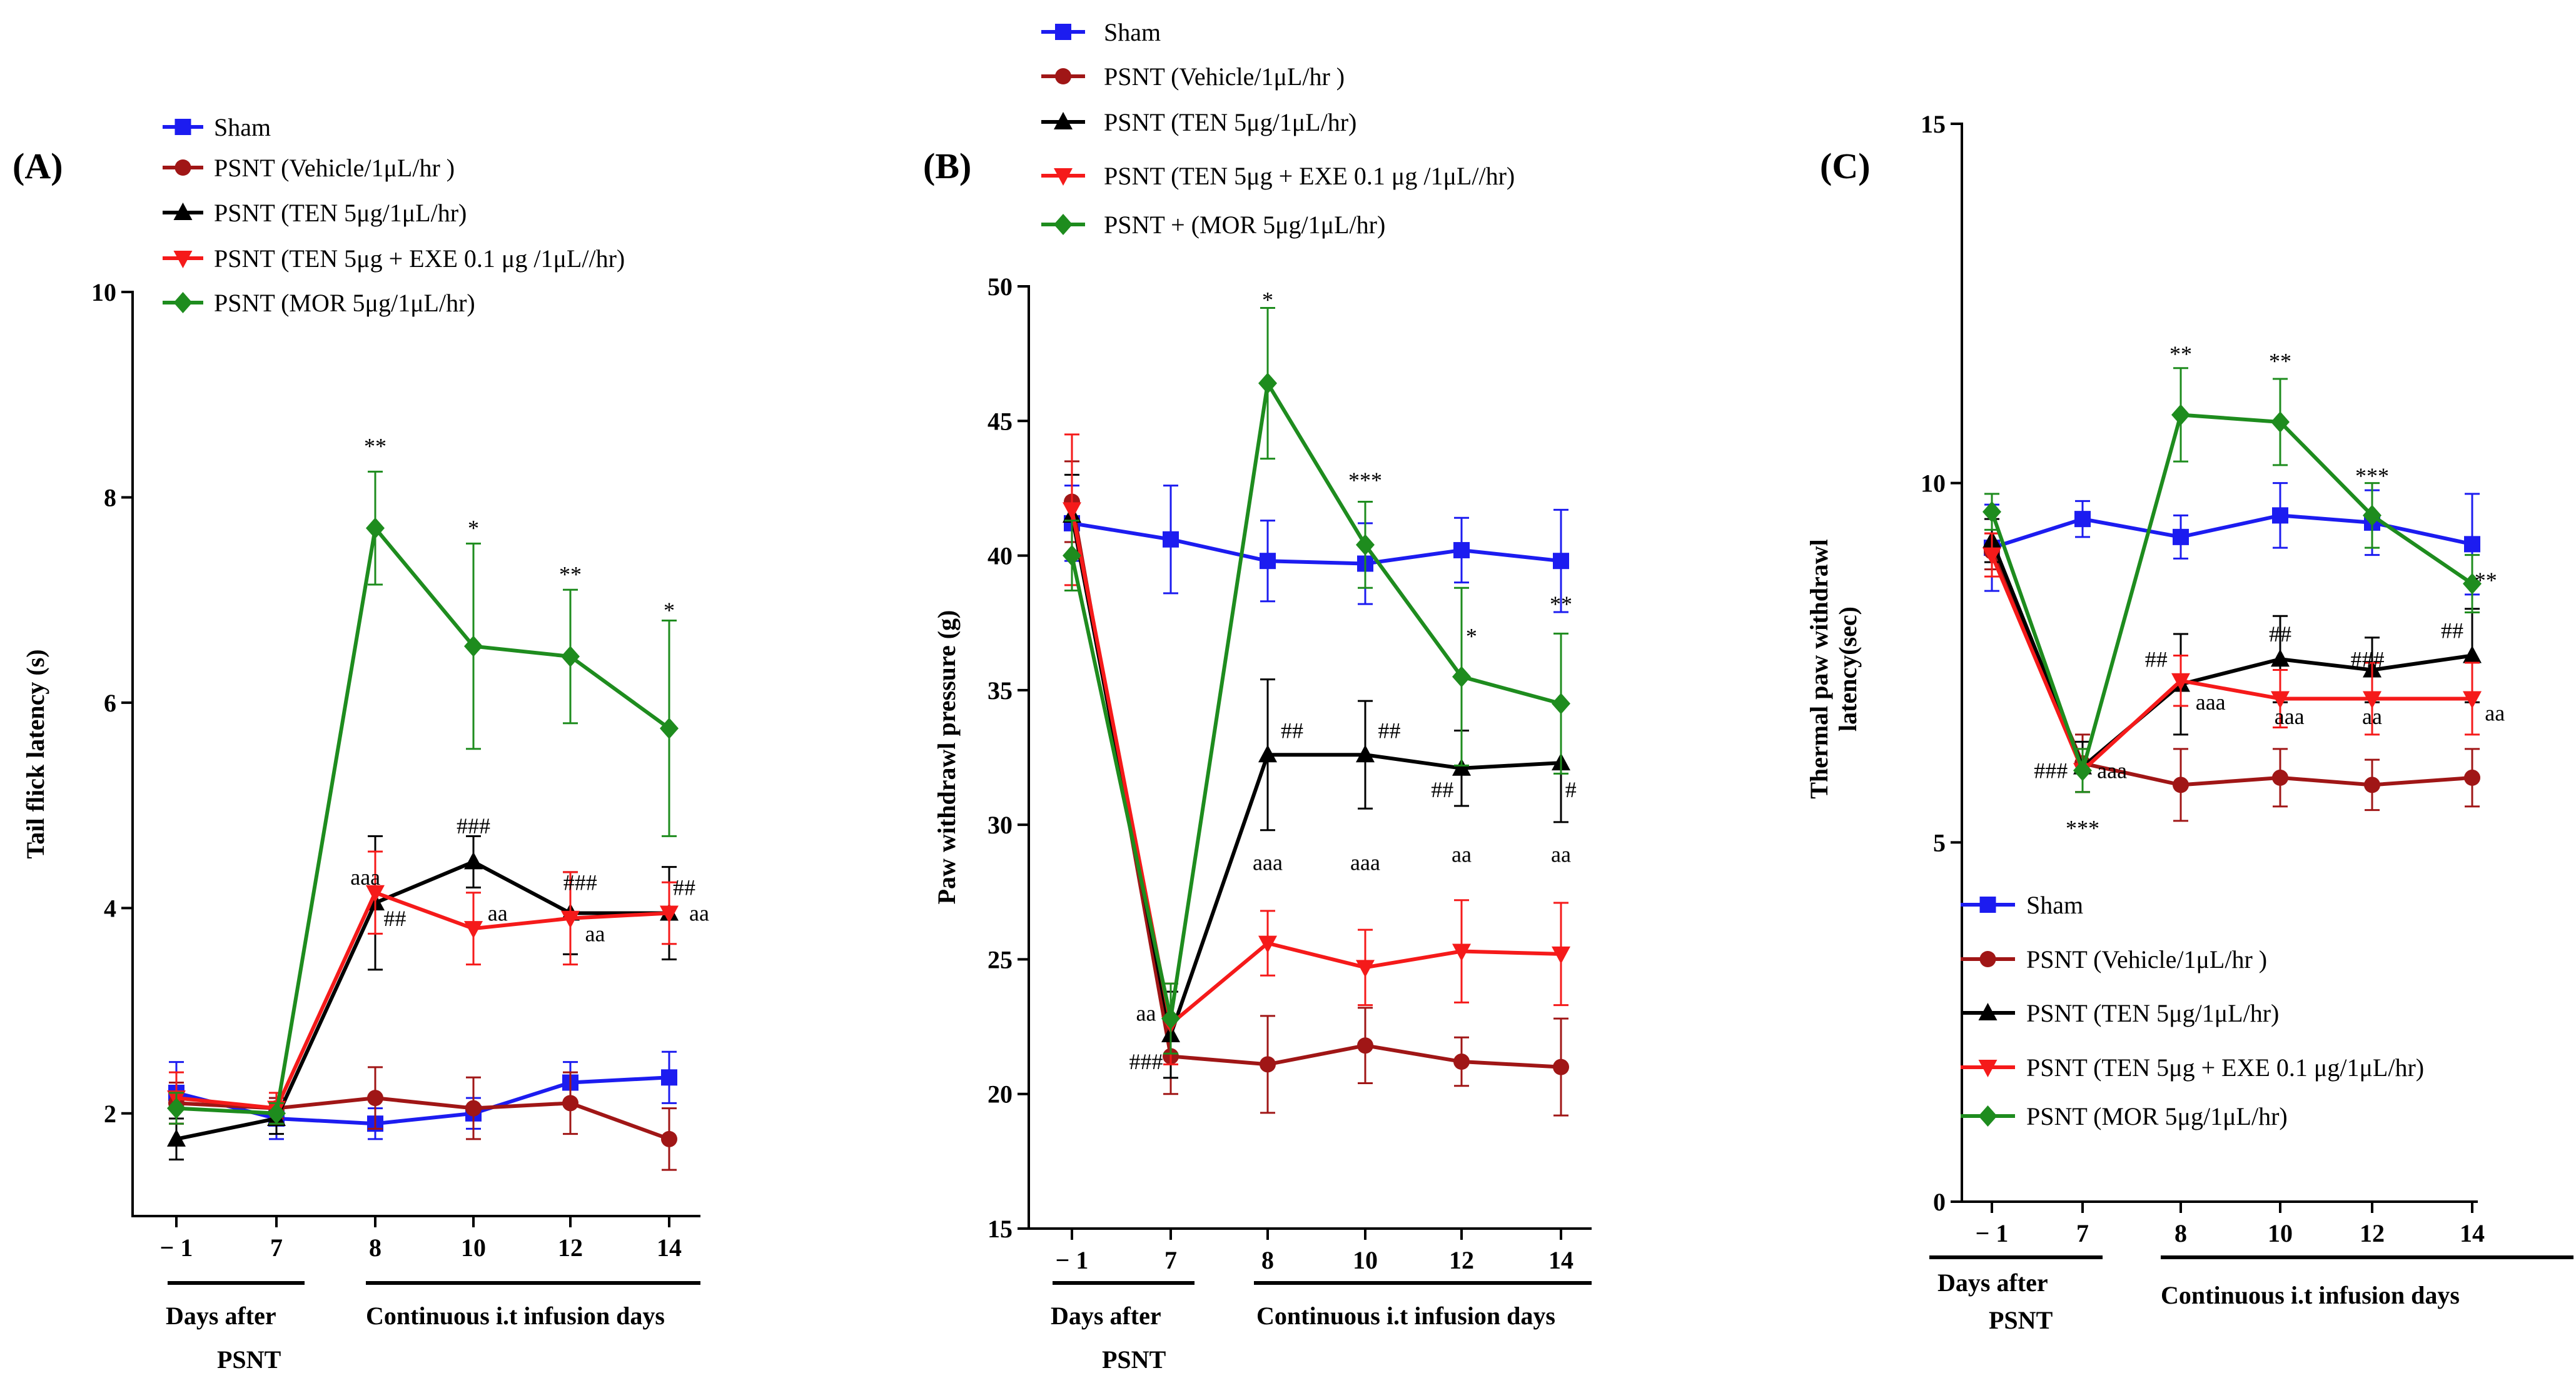 Image resolution: width=2576 pixels, height=1388 pixels. Describe the element at coordinates (1848, 669) in the screenshot. I see `y-axis-label: latency(sec)` at that location.